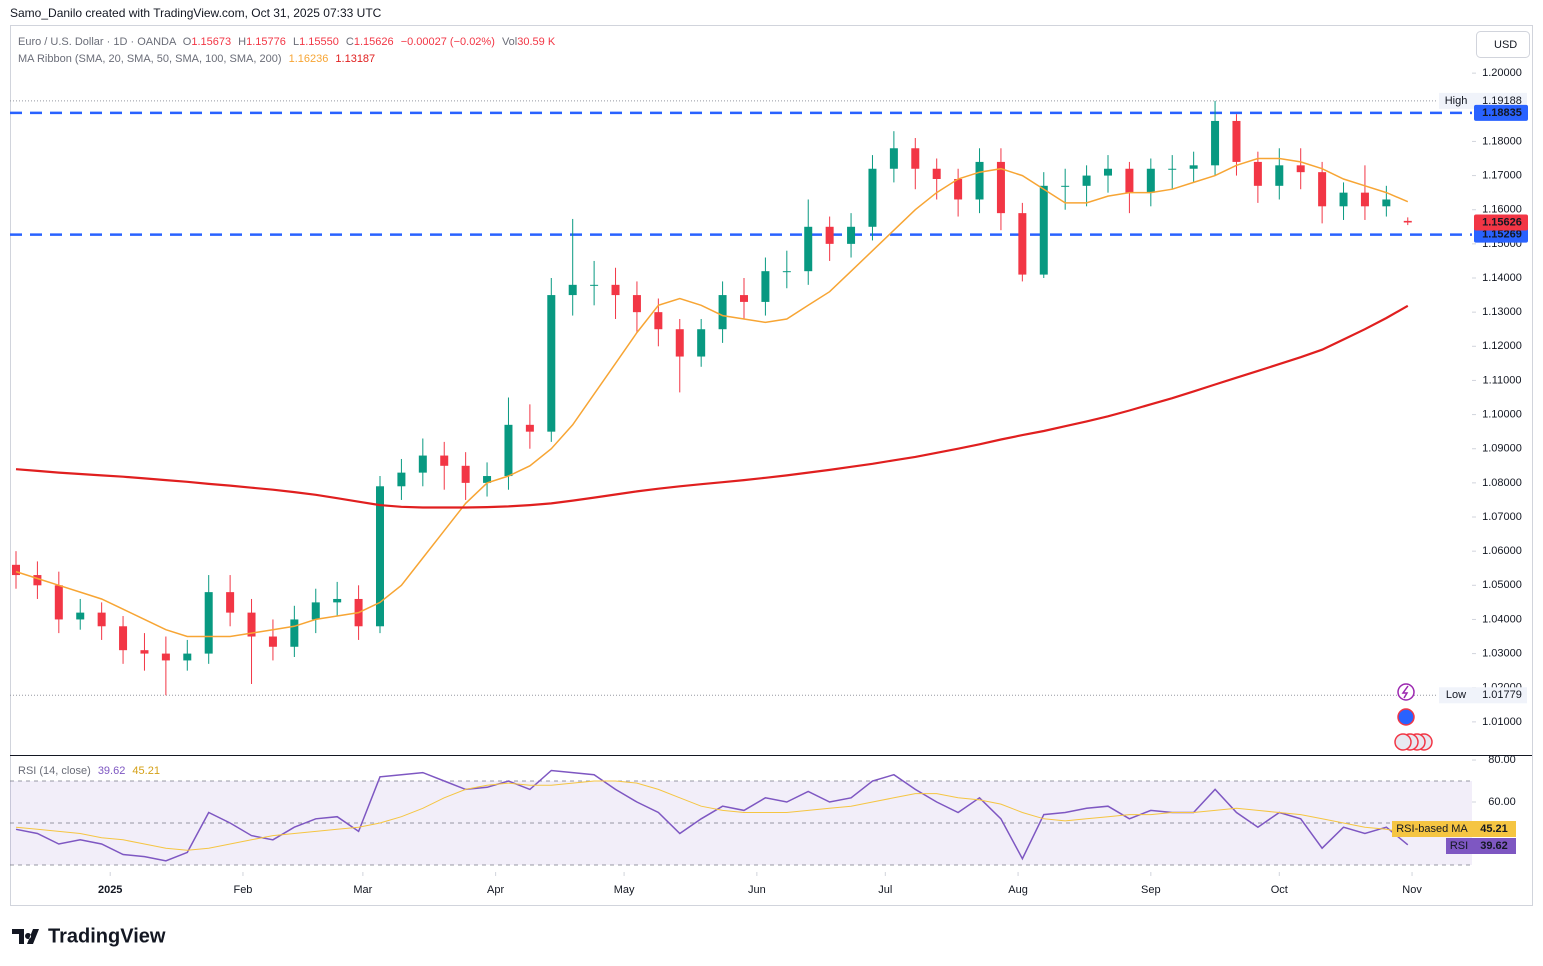  I want to click on rsi-value-label: 45.21, so click(1494, 829).